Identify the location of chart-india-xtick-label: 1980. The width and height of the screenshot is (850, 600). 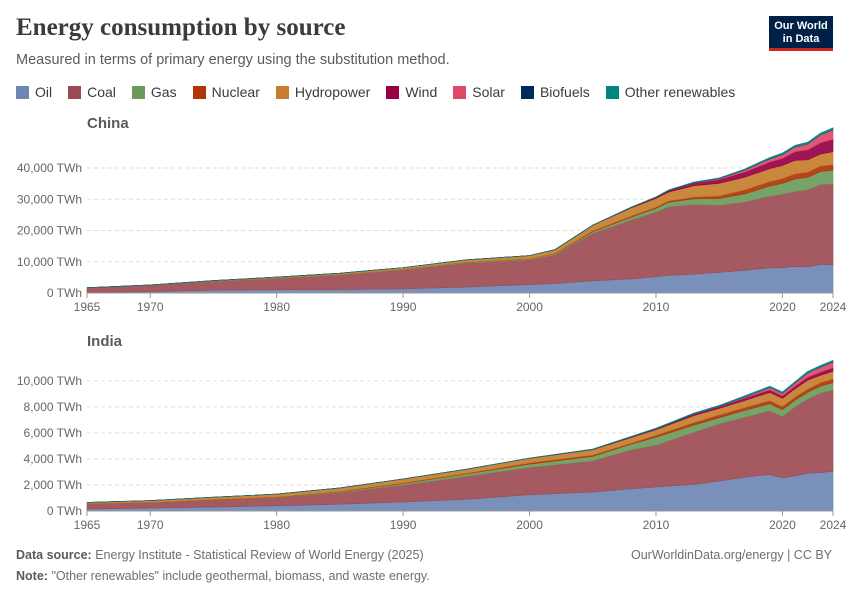
(276, 525).